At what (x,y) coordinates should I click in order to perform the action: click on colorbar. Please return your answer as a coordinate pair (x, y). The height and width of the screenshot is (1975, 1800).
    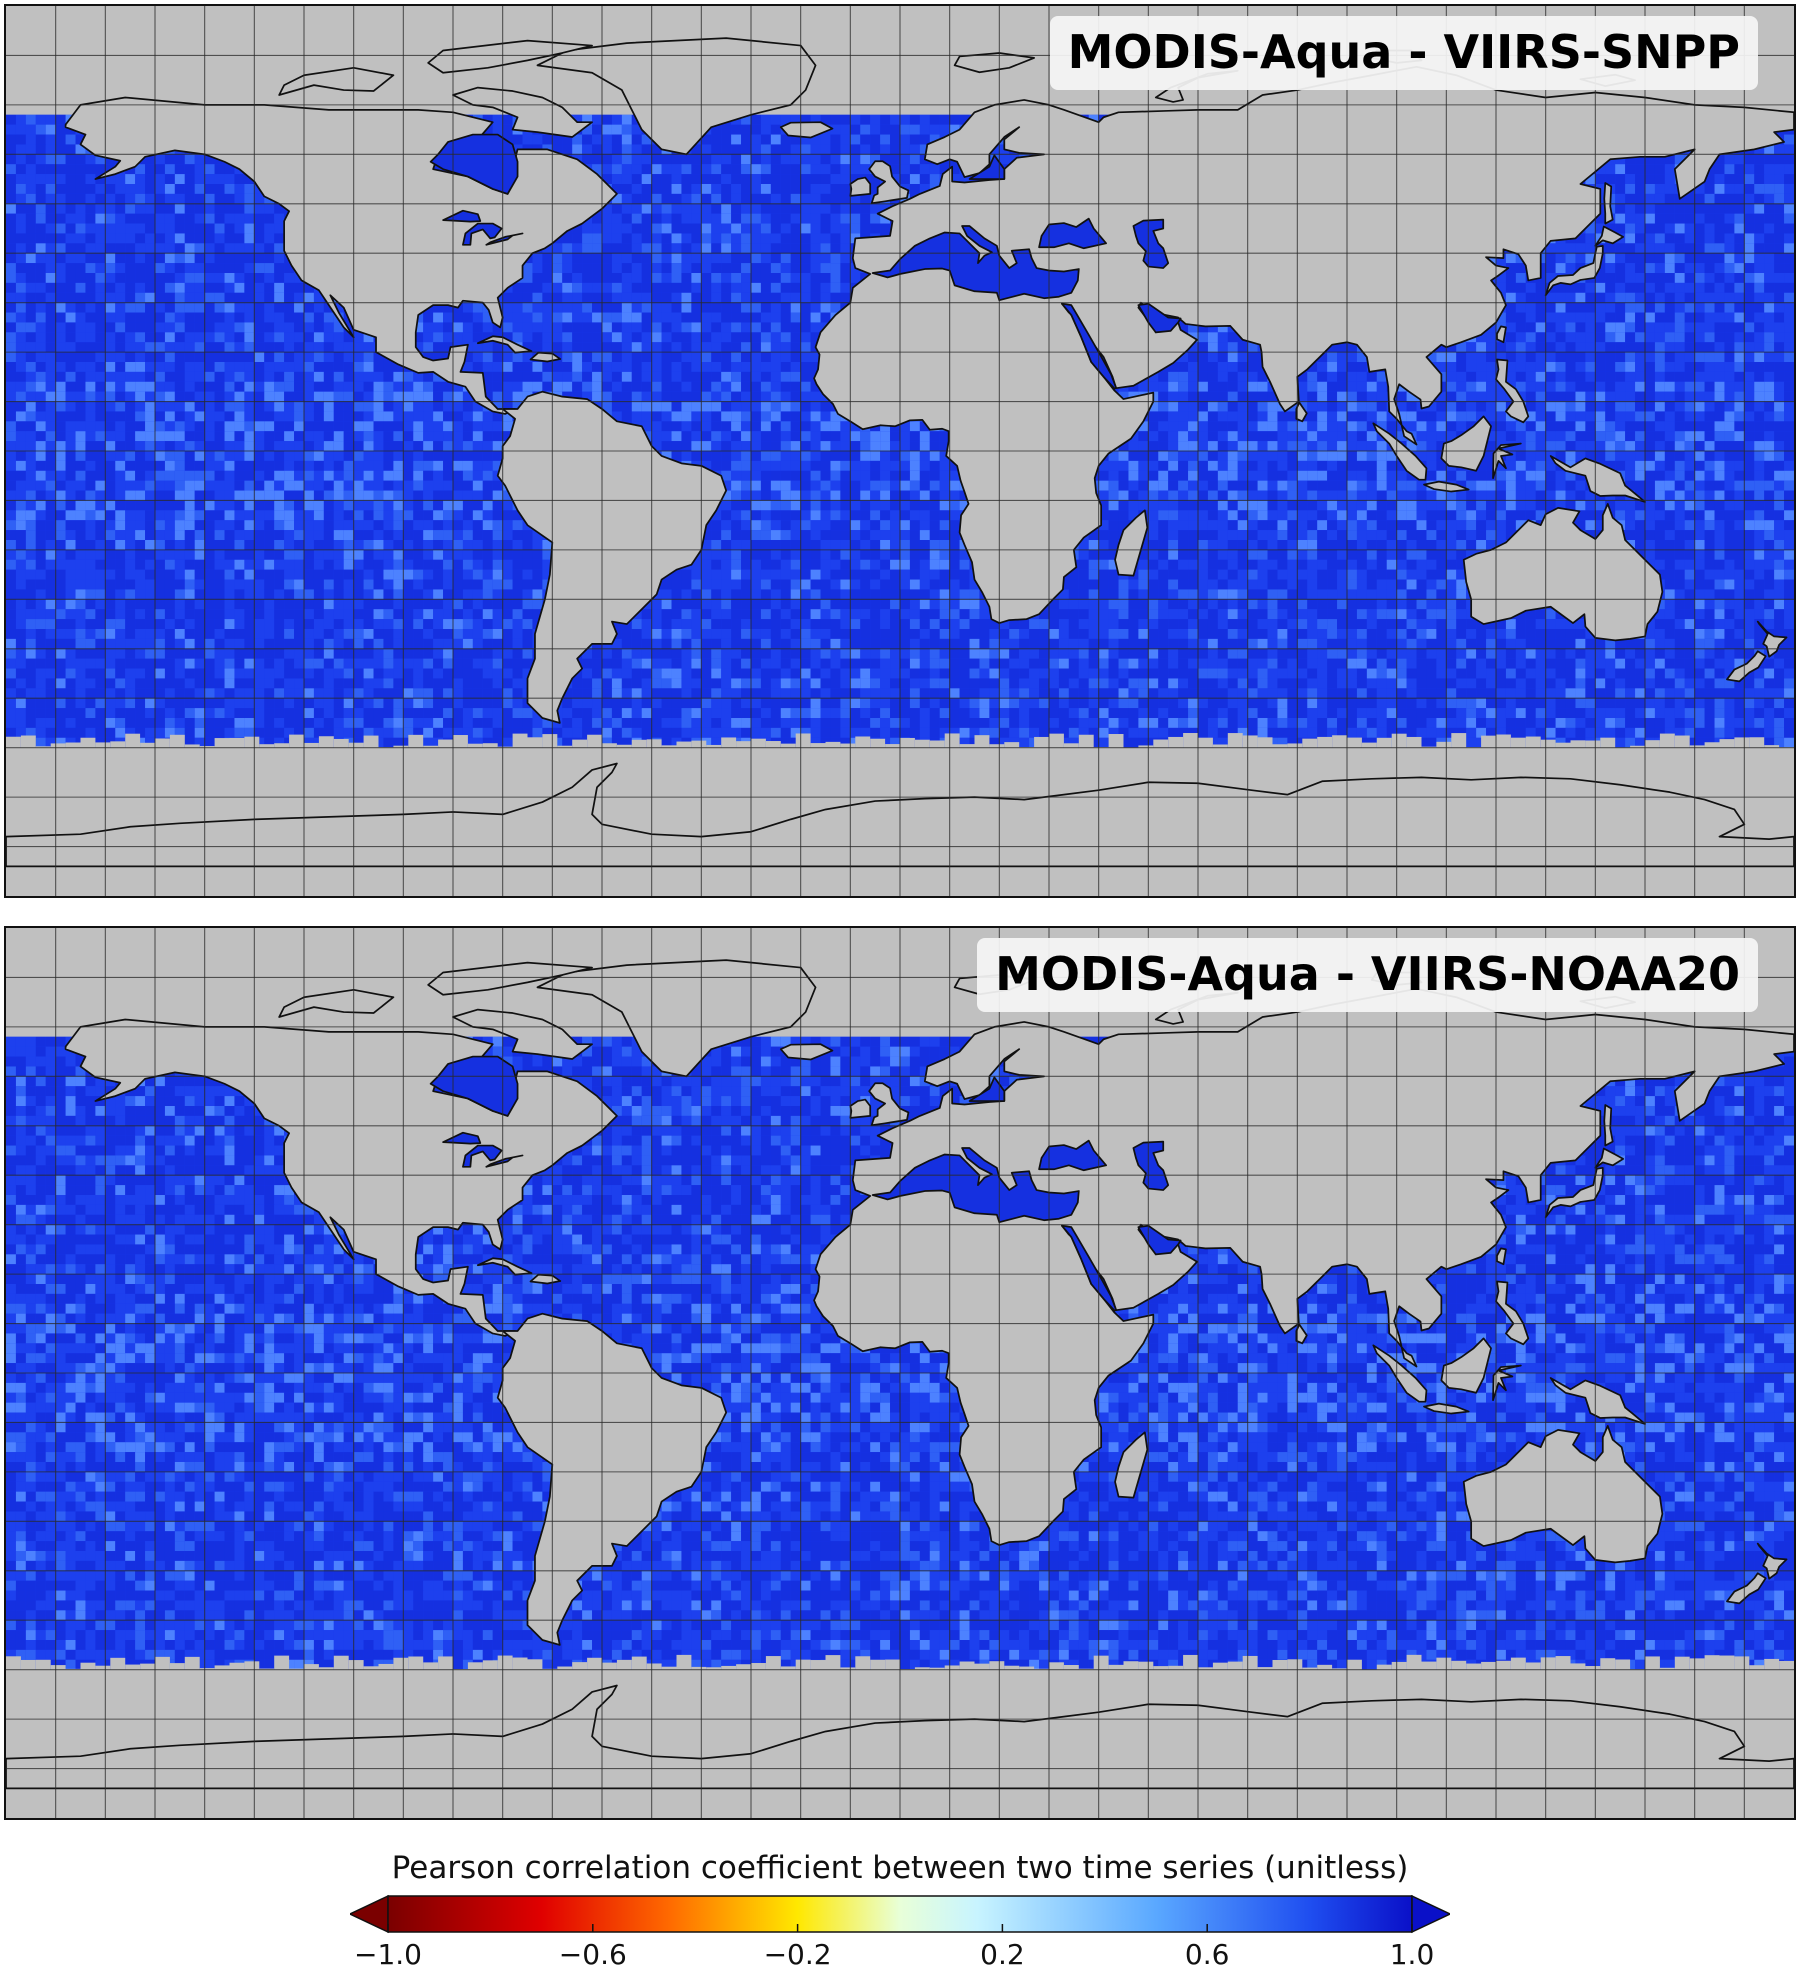
    Looking at the image, I should click on (900, 1914).